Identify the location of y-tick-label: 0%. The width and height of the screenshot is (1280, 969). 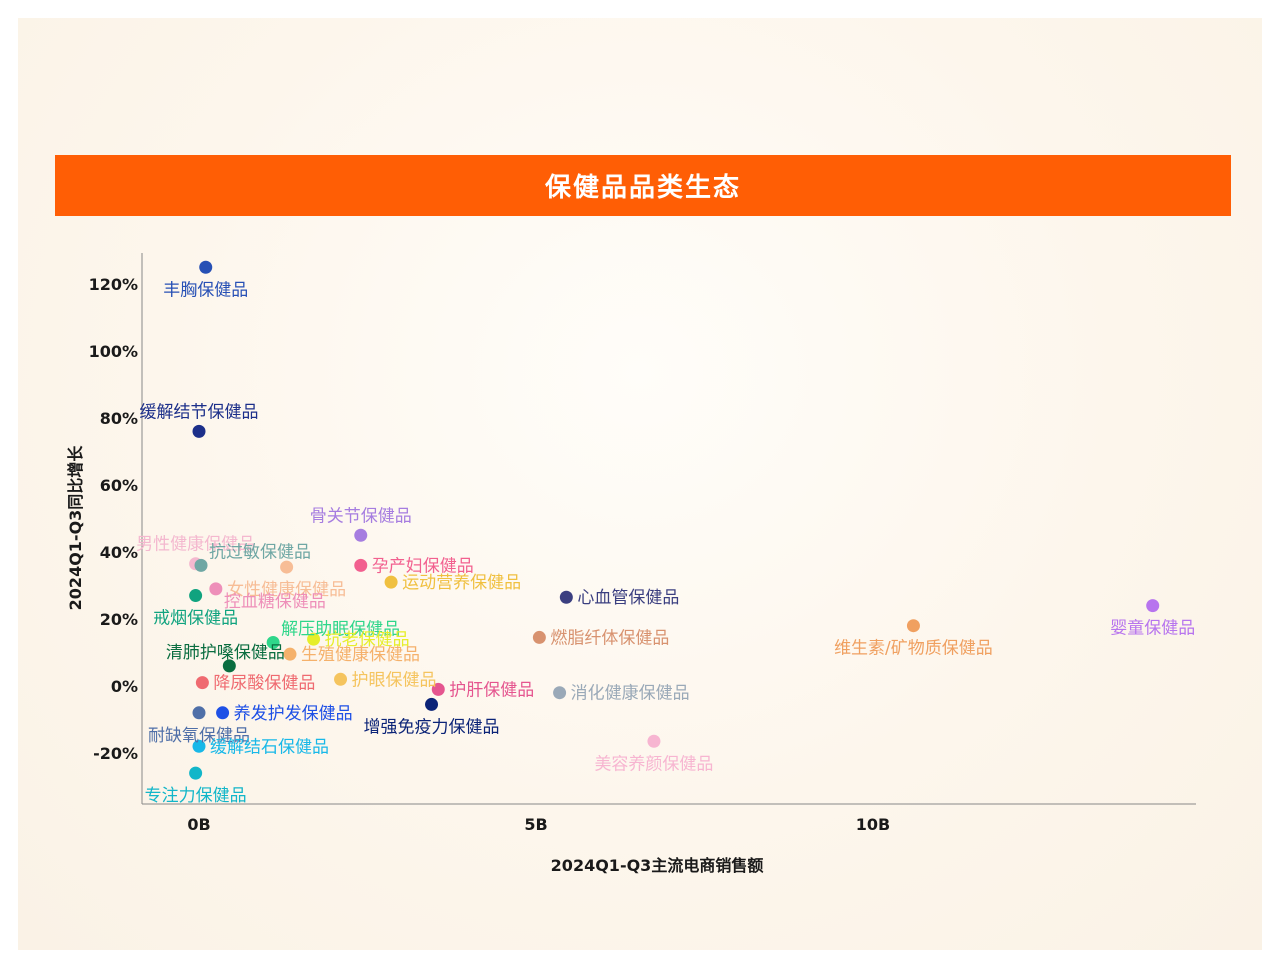
(124, 686).